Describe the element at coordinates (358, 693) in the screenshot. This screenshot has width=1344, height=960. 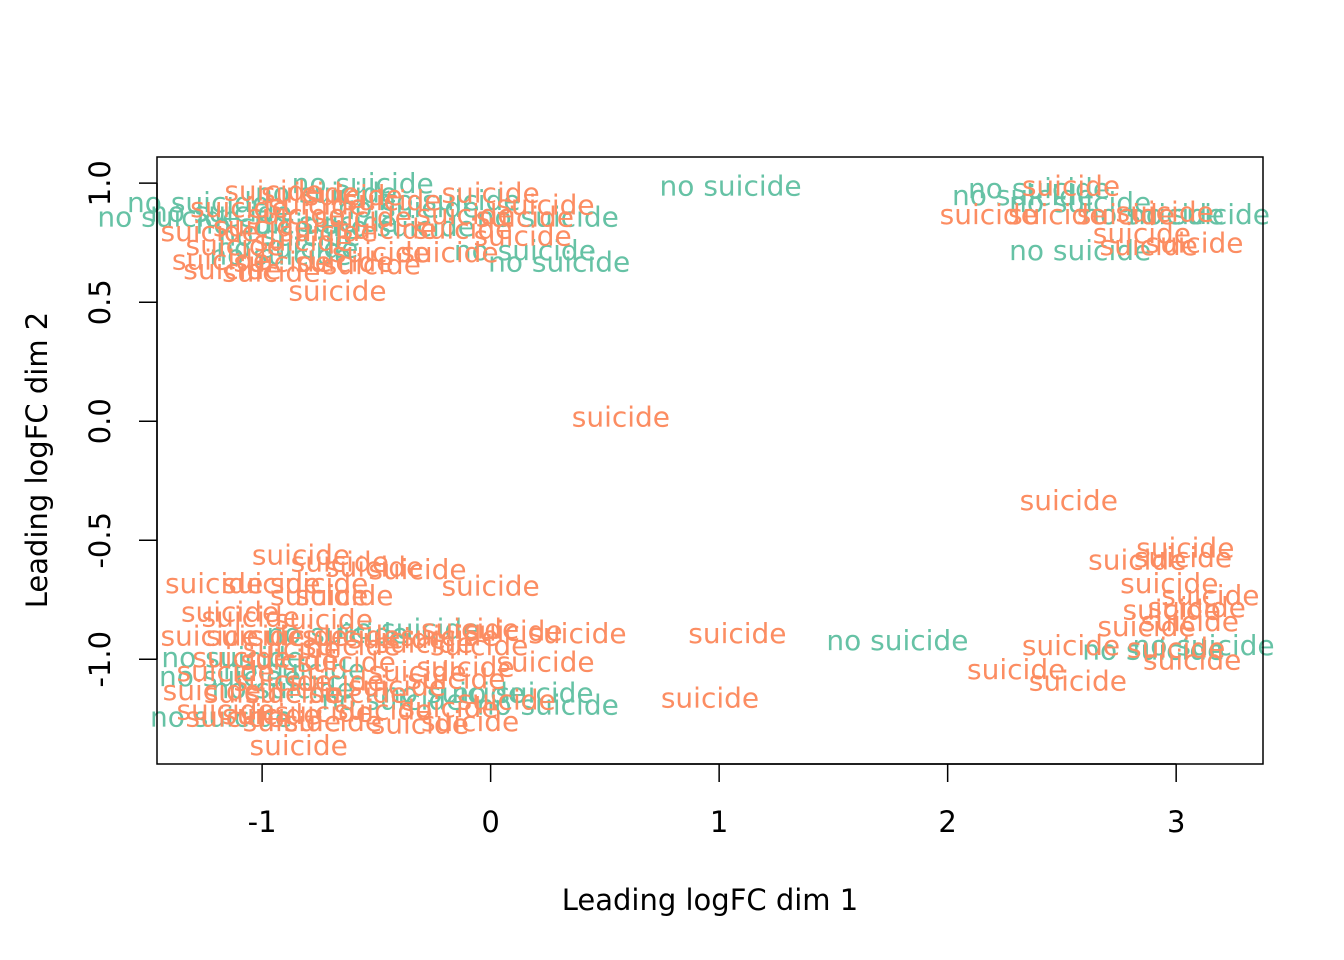
I see `point-label-suicide-80: suicide` at that location.